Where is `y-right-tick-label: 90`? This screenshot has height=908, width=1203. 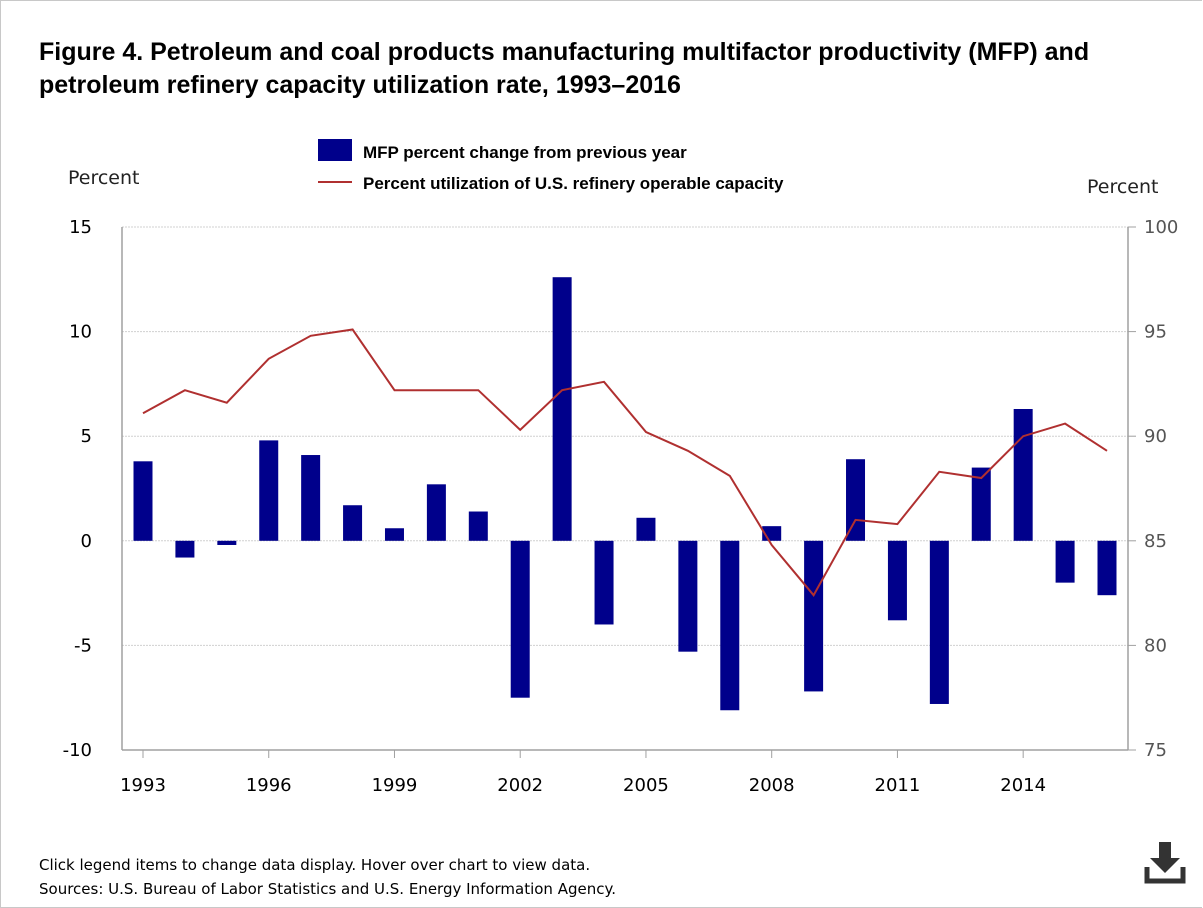
y-right-tick-label: 90 is located at coordinates (1155, 436).